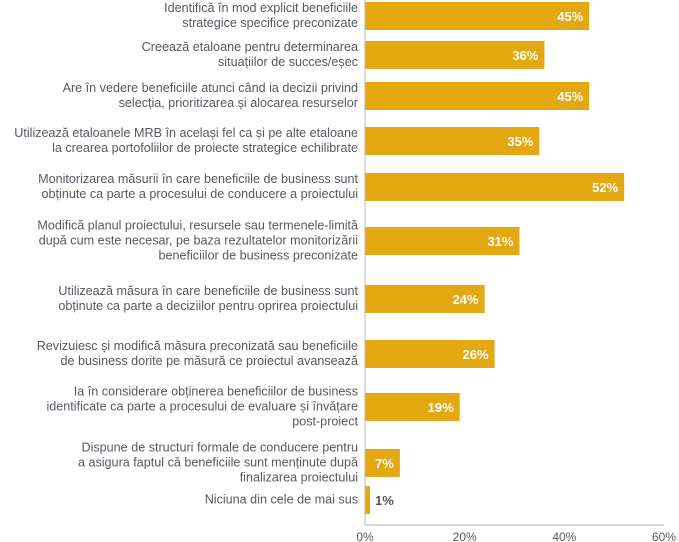 The width and height of the screenshot is (679, 542). I want to click on category-label-line: situațiilor de succes/eșec, so click(288, 62).